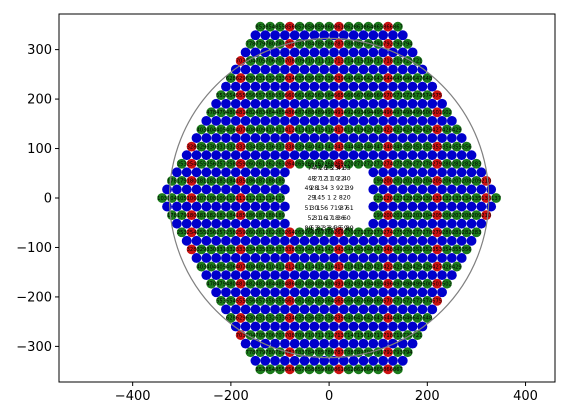 This screenshot has width=567, height=416. What do you see at coordinates (326, 228) in the screenshot?
I see `center-number-label: 33` at bounding box center [326, 228].